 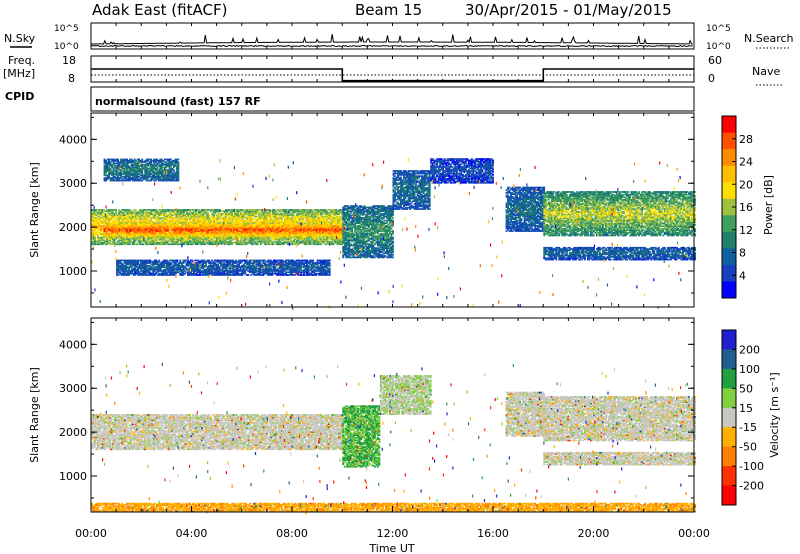 What do you see at coordinates (711, 78) in the screenshot?
I see `nave-tick-bottom: 0` at bounding box center [711, 78].